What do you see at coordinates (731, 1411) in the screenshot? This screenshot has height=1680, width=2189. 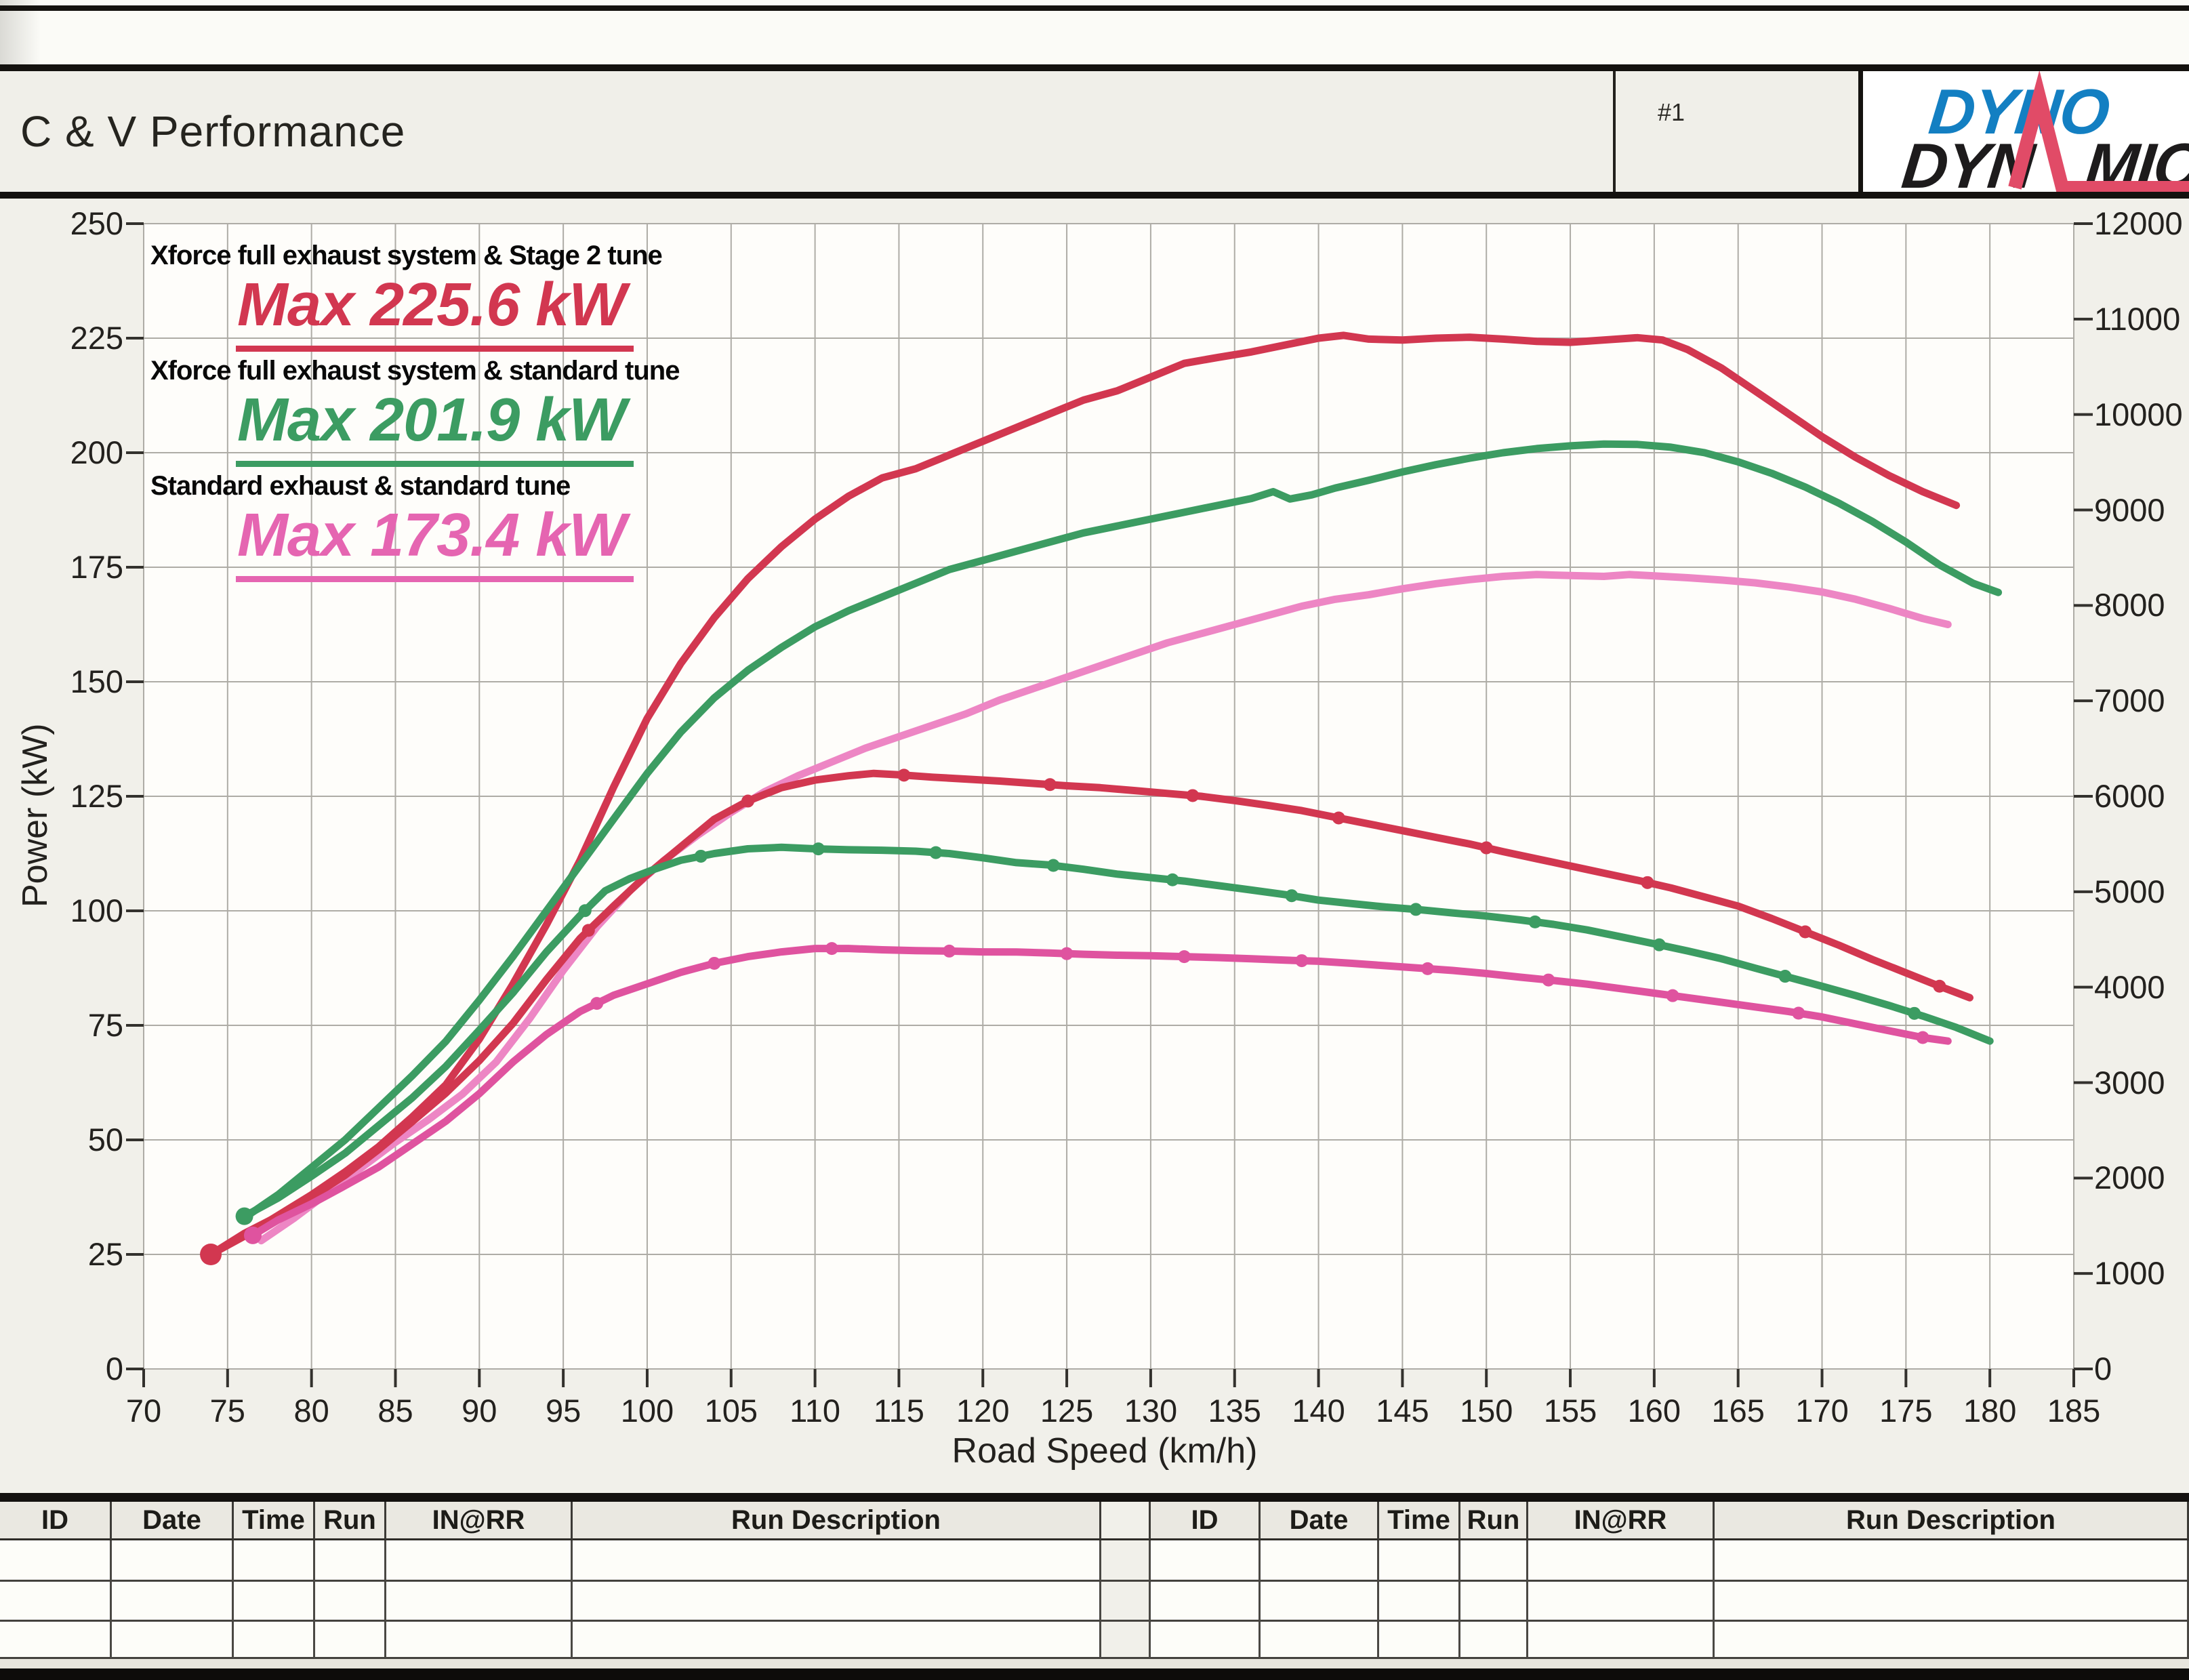 I see `x-tick-label: 105` at bounding box center [731, 1411].